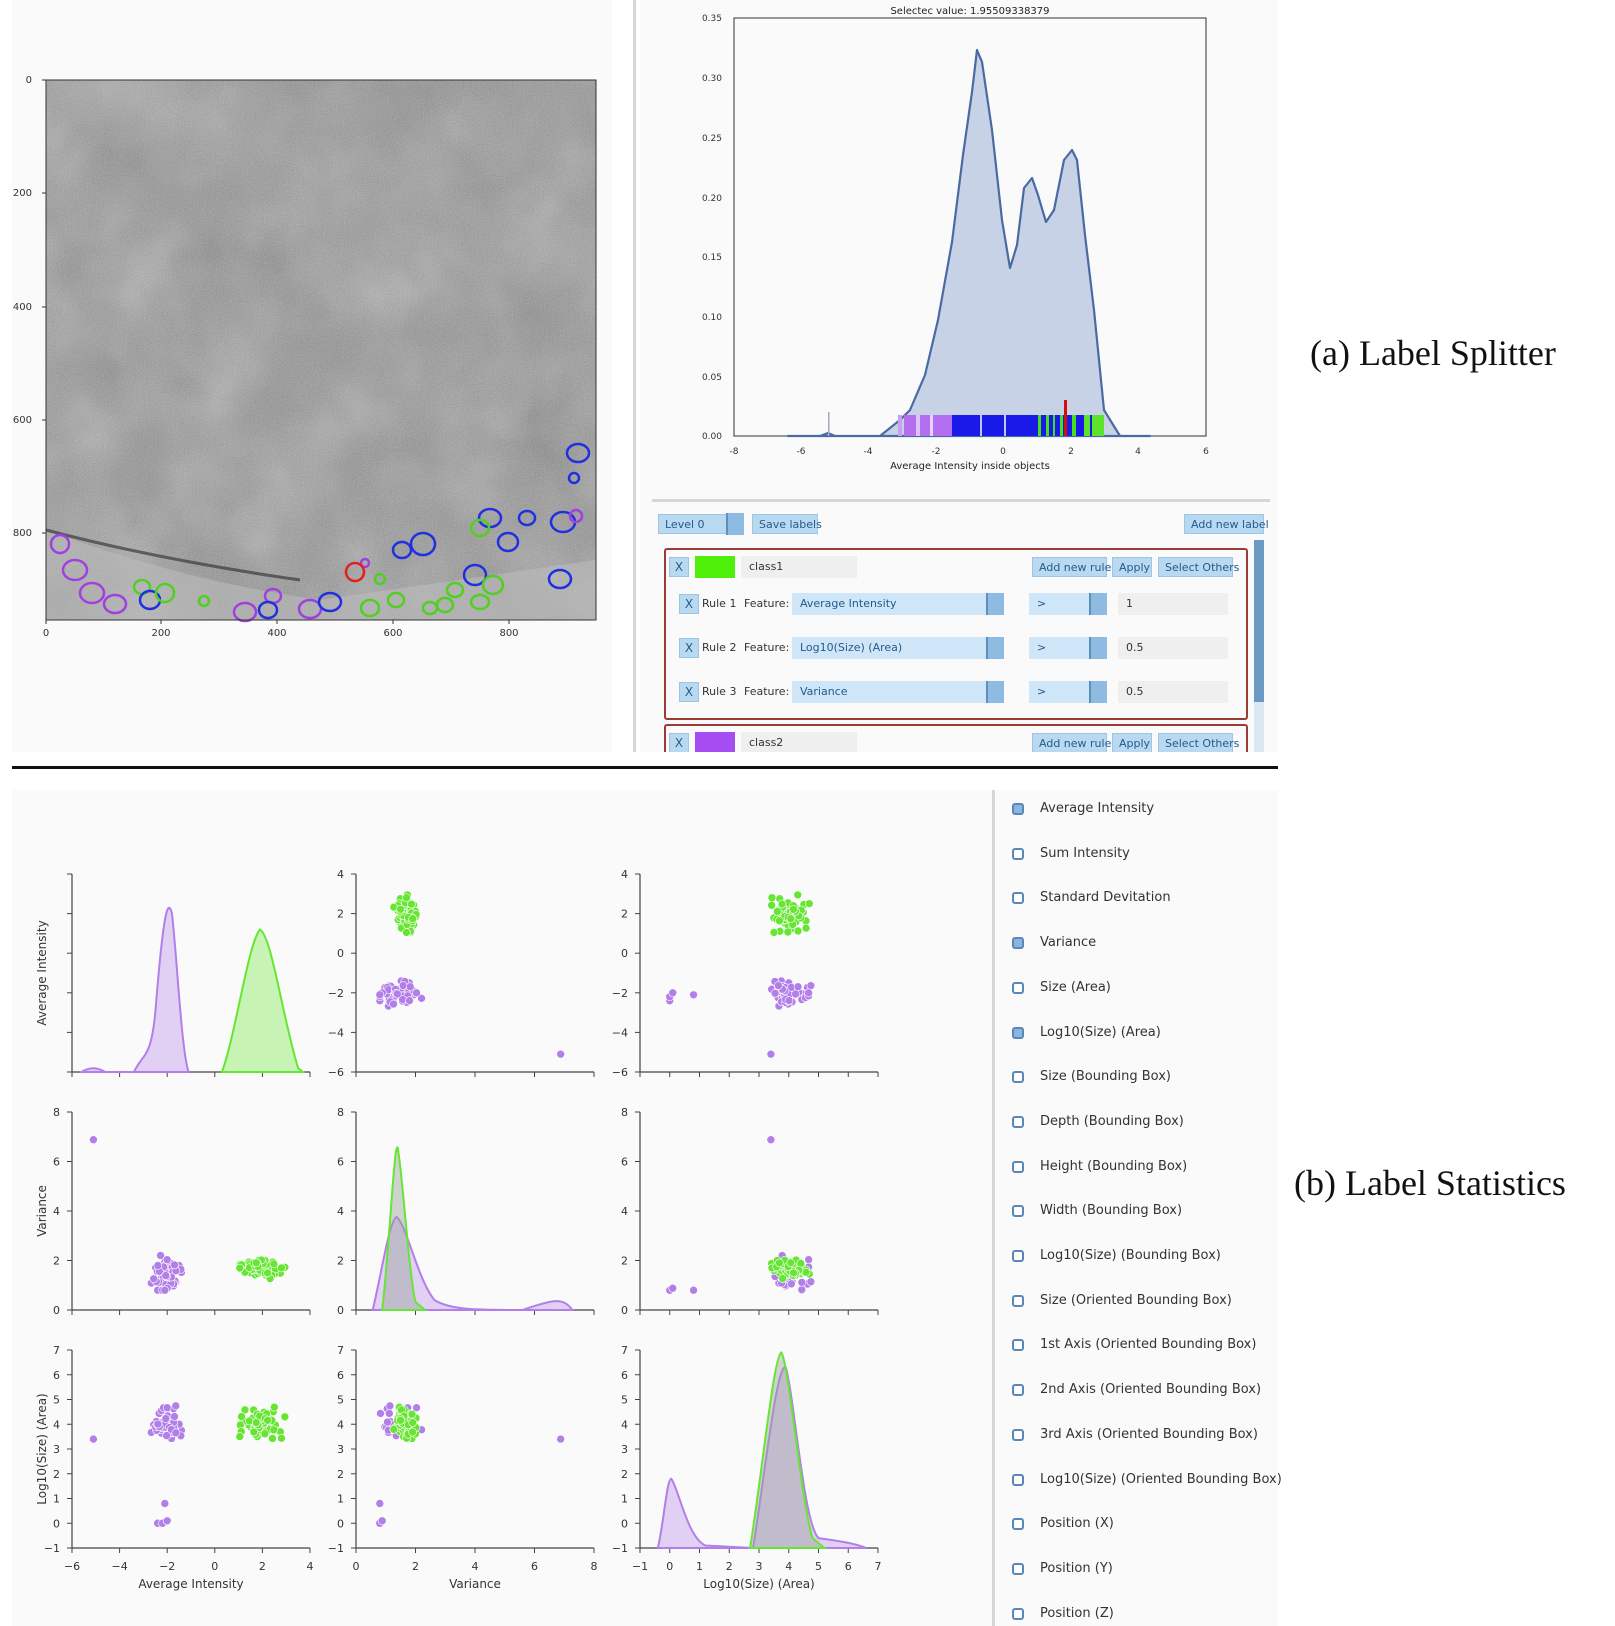 The width and height of the screenshot is (1615, 1626). What do you see at coordinates (956, 738) in the screenshot?
I see `class-card-class2` at bounding box center [956, 738].